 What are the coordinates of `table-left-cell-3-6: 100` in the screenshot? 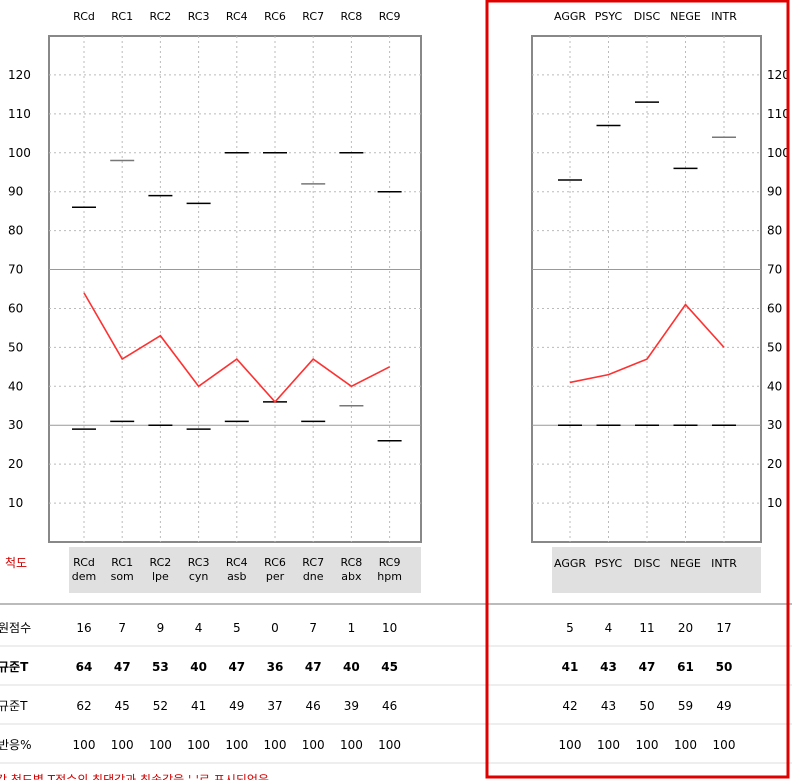 It's located at (313, 745).